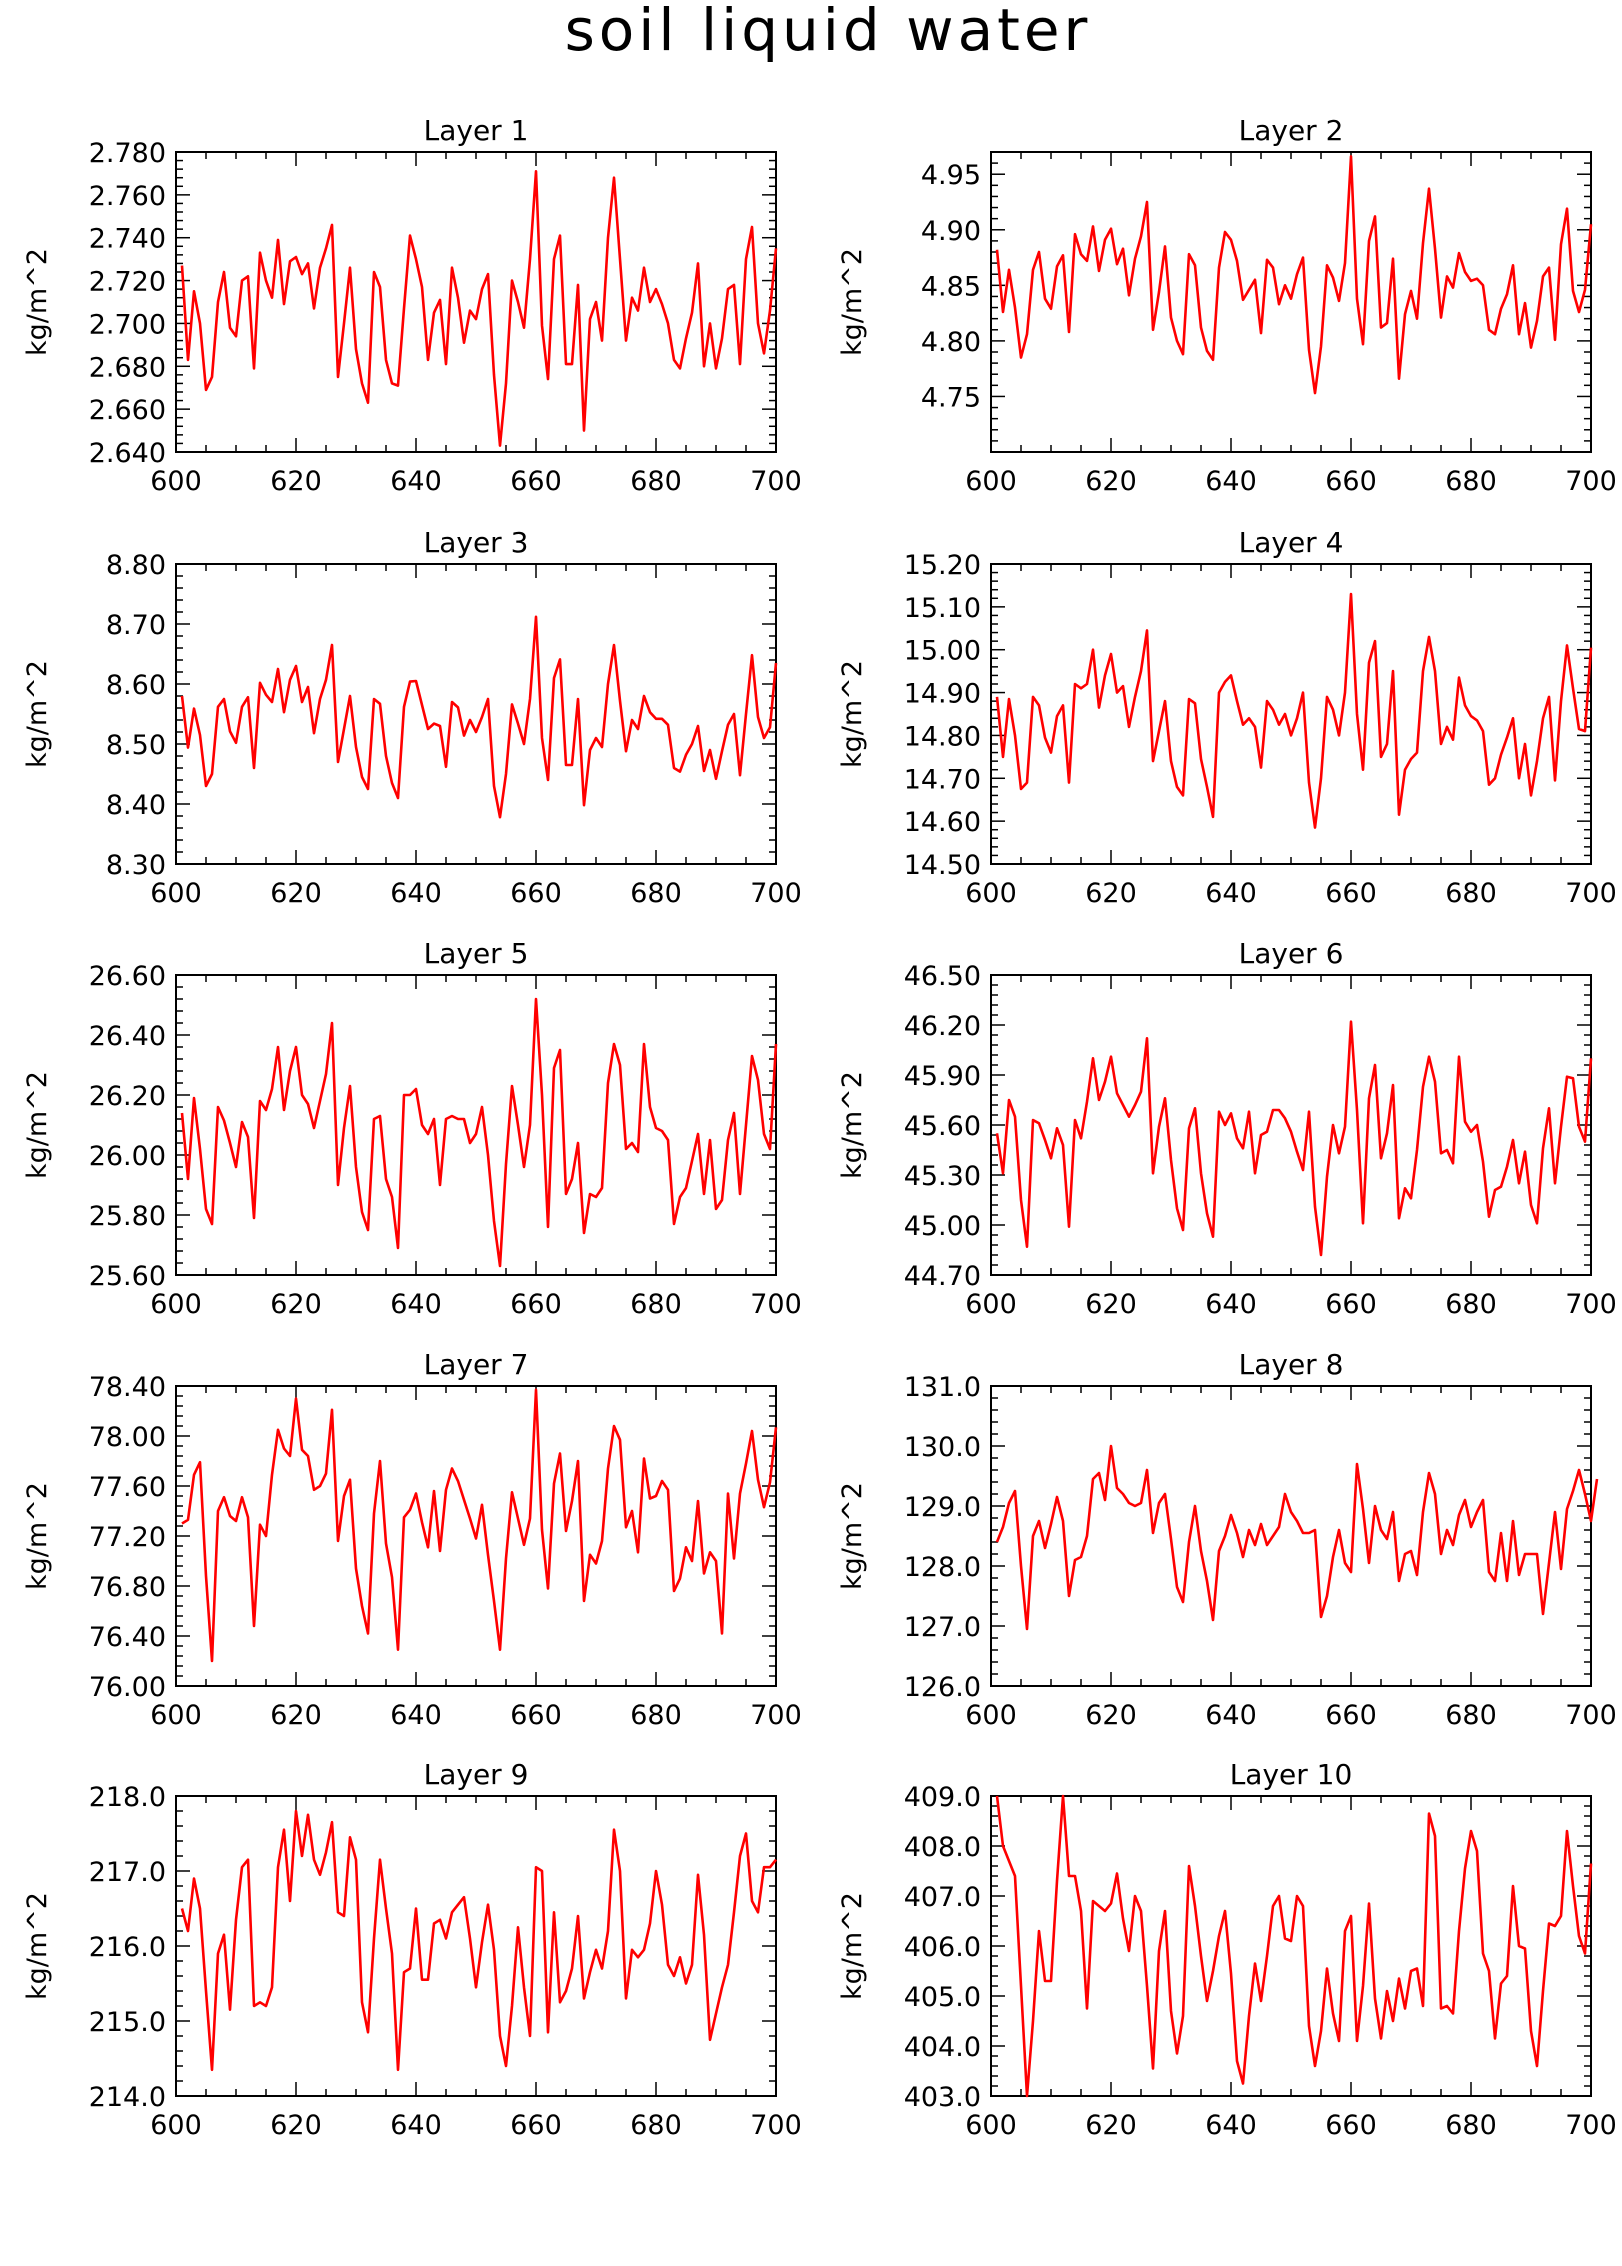 The height and width of the screenshot is (2266, 1622). Describe the element at coordinates (951, 342) in the screenshot. I see `y-tick-label: 4.80` at that location.